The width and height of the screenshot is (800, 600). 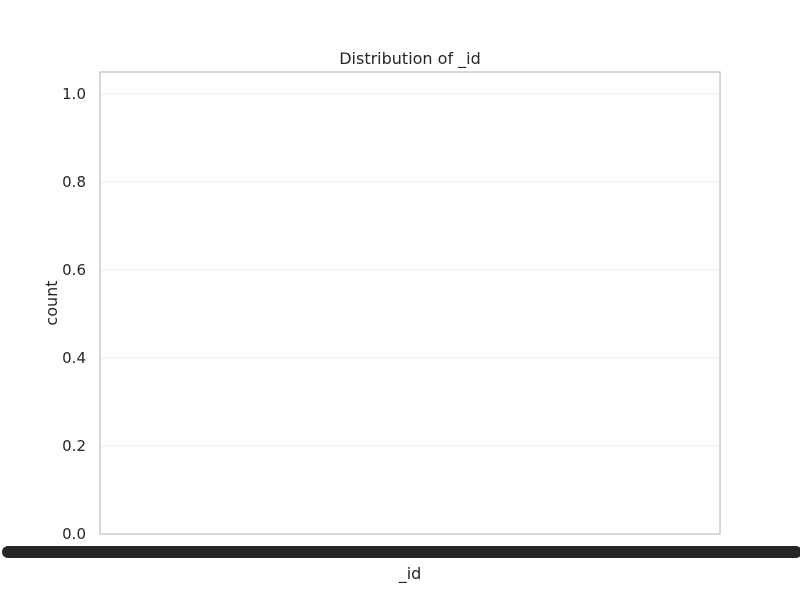 What do you see at coordinates (74, 314) in the screenshot?
I see `y-tick-labels: 0.0 0.2 0.4 0.6 0.8 1.0` at bounding box center [74, 314].